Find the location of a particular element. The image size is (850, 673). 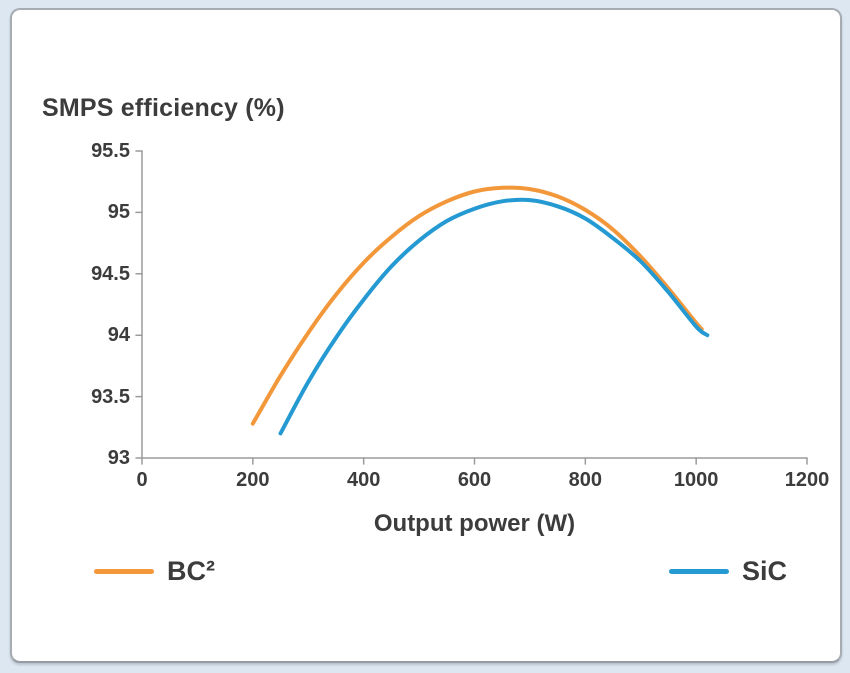

legend-item-bc2: BC² is located at coordinates (154, 571).